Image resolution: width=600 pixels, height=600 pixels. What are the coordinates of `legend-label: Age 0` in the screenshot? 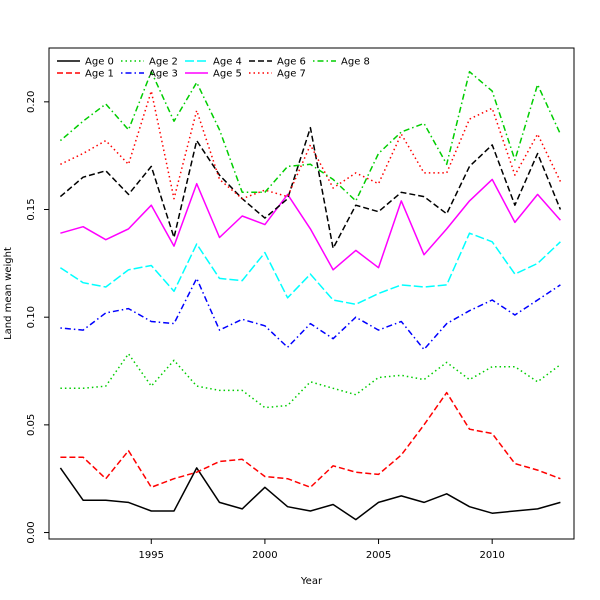 It's located at (99, 62).